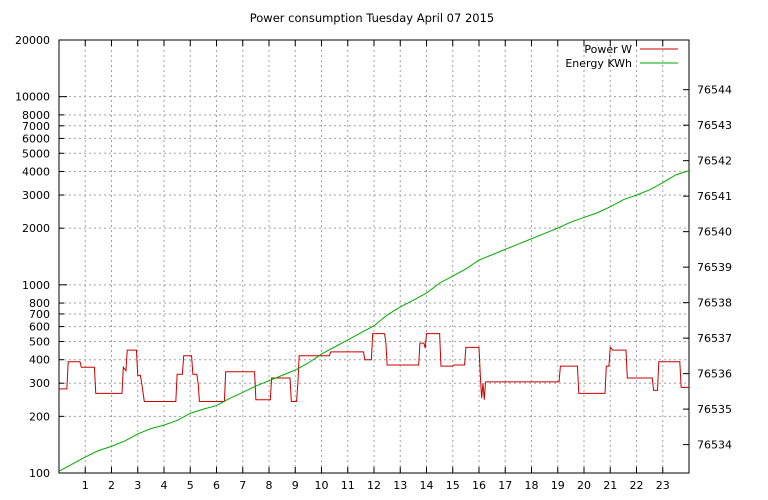 Image resolution: width=768 pixels, height=500 pixels. What do you see at coordinates (242, 485) in the screenshot?
I see `x-tick-label: 7` at bounding box center [242, 485].